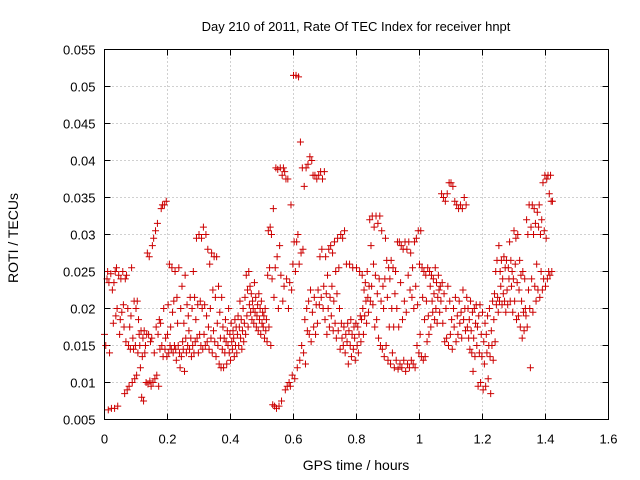 This screenshot has height=480, width=640. I want to click on x-tick-label: 0.4, so click(230, 439).